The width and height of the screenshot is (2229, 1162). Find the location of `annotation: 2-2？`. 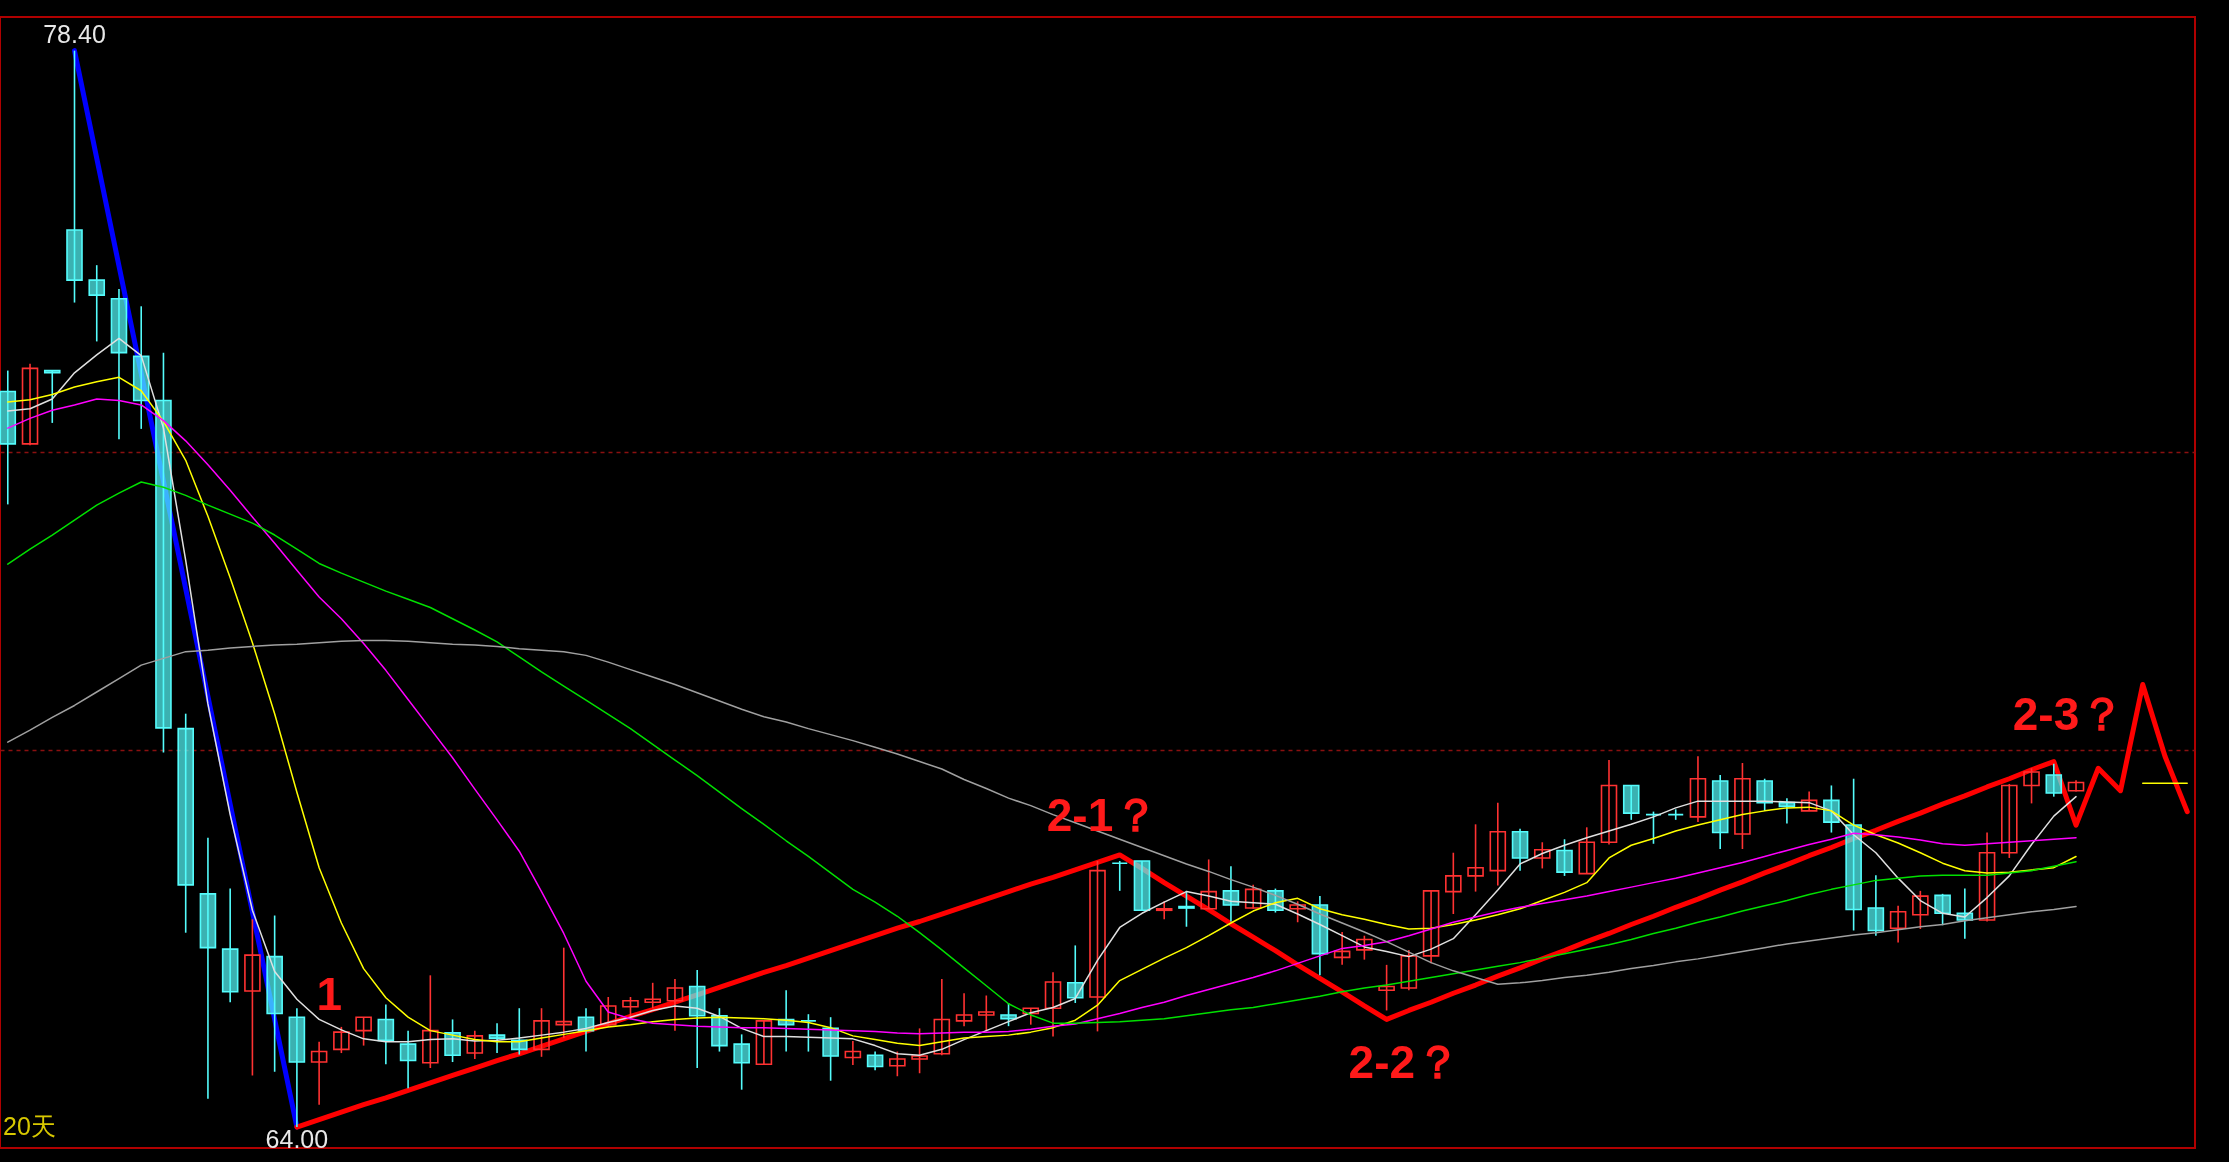

annotation: 2-2？ is located at coordinates (1405, 1062).